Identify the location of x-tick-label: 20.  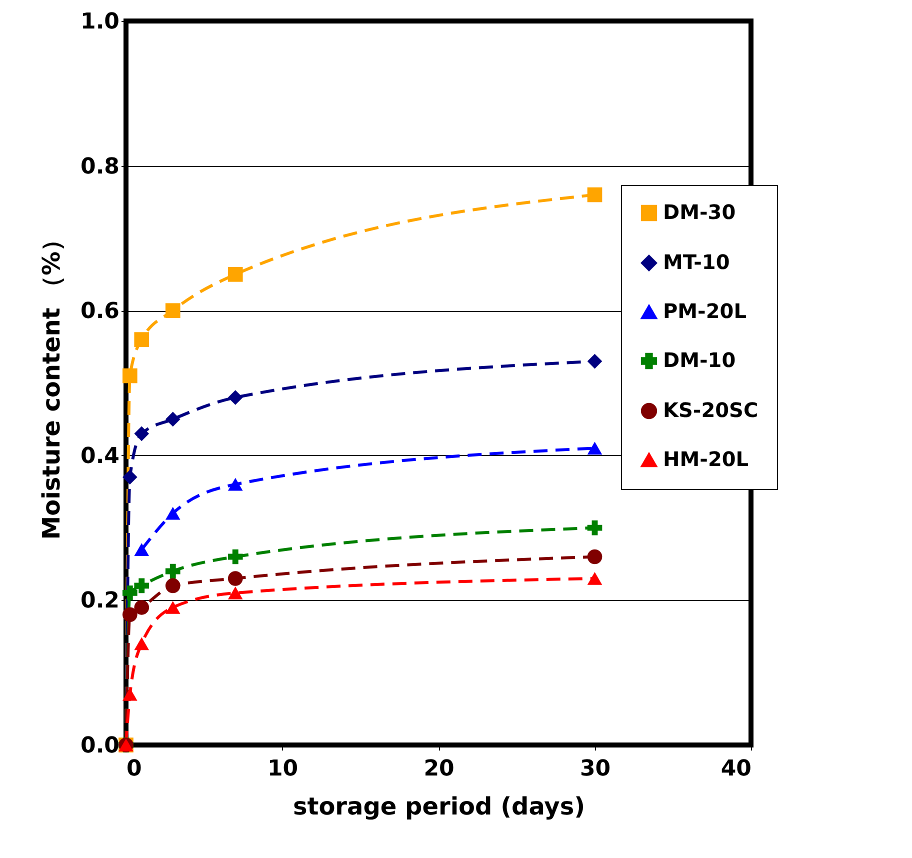
(439, 769).